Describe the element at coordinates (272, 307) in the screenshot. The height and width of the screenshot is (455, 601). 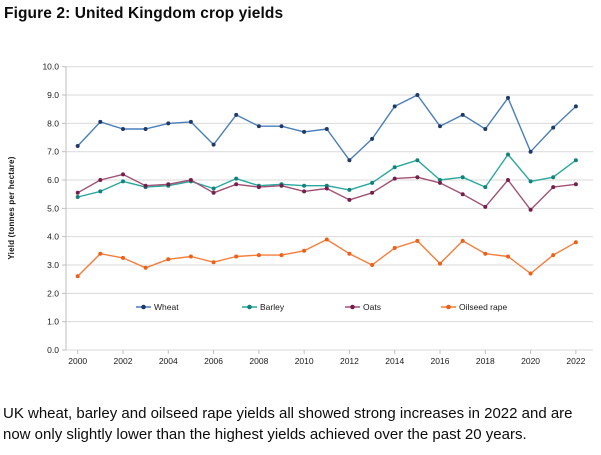
I see `legend-label: Barley` at that location.